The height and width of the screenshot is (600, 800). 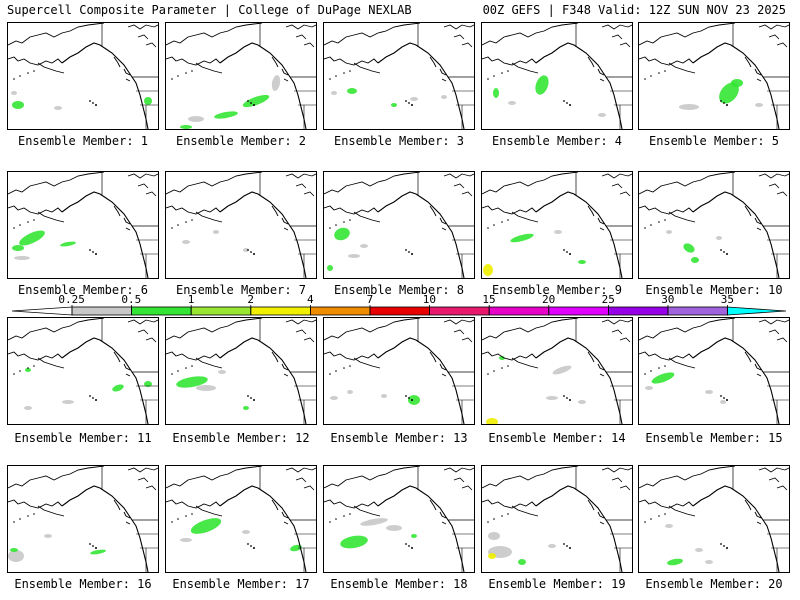 I want to click on ensemble-member-label: Ensemble Member: 18, so click(x=399, y=584).